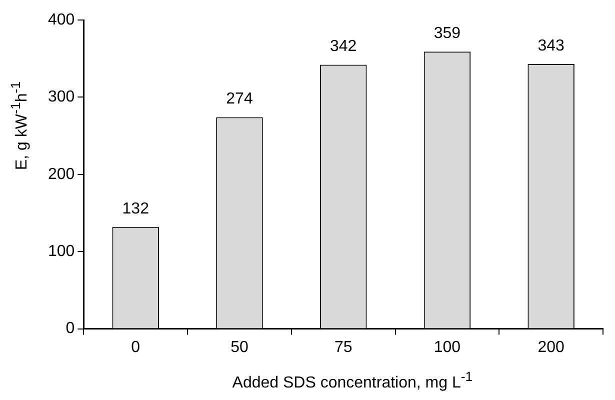 The image size is (615, 400). I want to click on x-tick-label: 50, so click(239, 347).